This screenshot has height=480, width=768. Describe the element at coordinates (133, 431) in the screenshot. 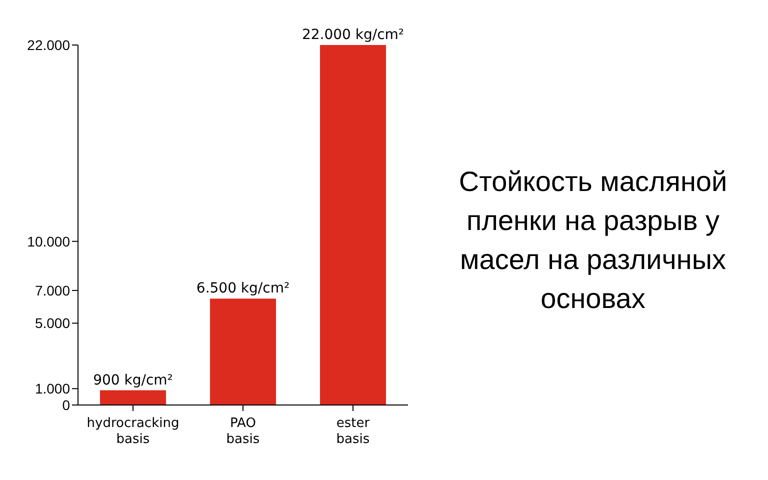

I see `x-tick-label: hydrocracking basis` at that location.